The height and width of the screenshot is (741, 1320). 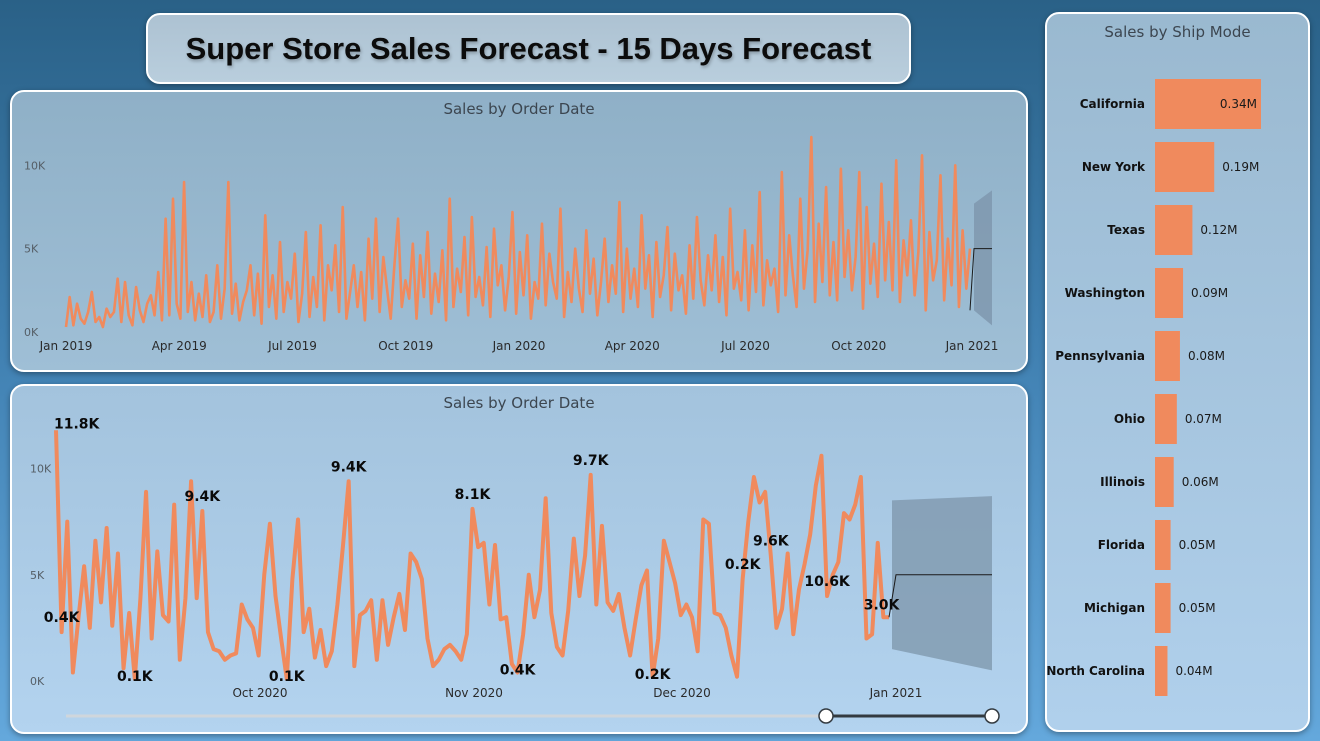 What do you see at coordinates (1129, 419) in the screenshot?
I see `bar-category-label: Ohio` at bounding box center [1129, 419].